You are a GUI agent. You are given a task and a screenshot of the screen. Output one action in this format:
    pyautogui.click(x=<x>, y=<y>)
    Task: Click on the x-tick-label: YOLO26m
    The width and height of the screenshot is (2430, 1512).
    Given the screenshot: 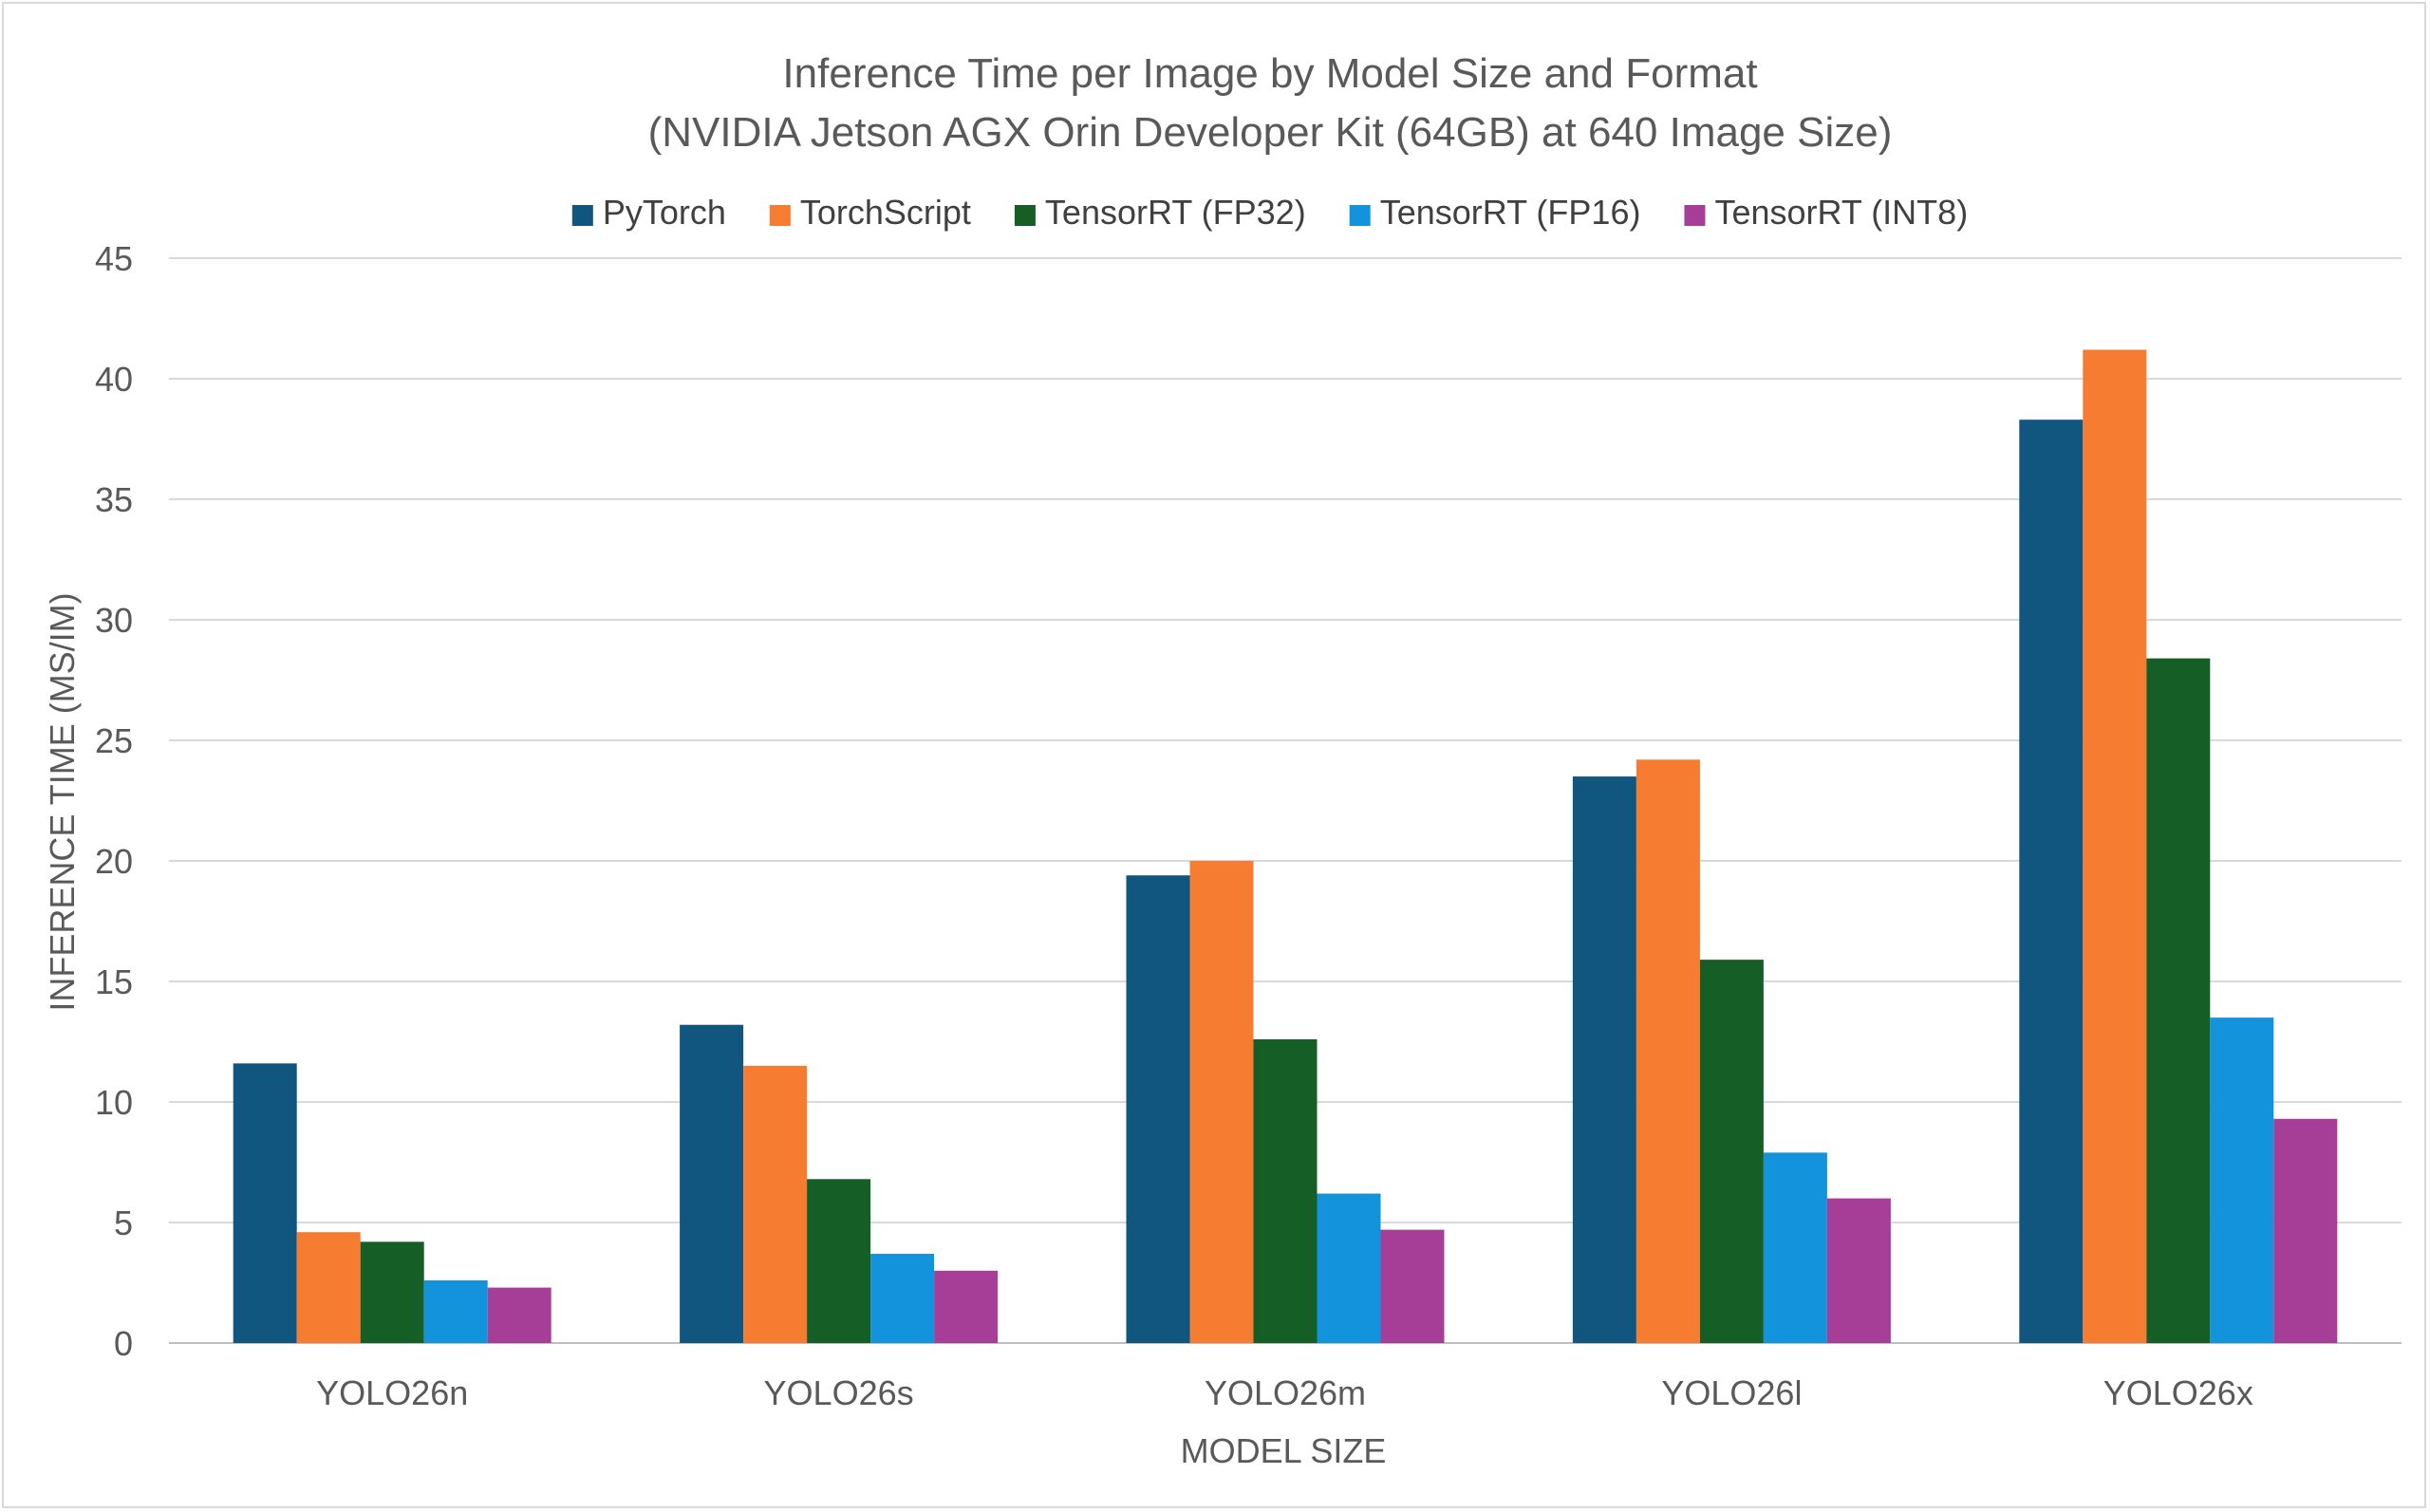 What is the action you would take?
    pyautogui.click(x=1286, y=1392)
    